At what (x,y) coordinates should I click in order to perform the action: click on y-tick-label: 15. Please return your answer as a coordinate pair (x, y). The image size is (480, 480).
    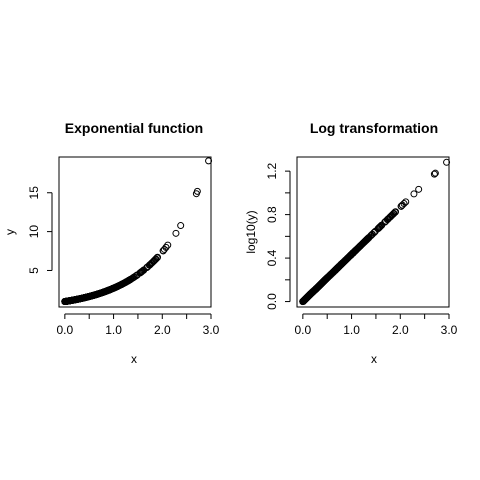
    Looking at the image, I should click on (34, 193).